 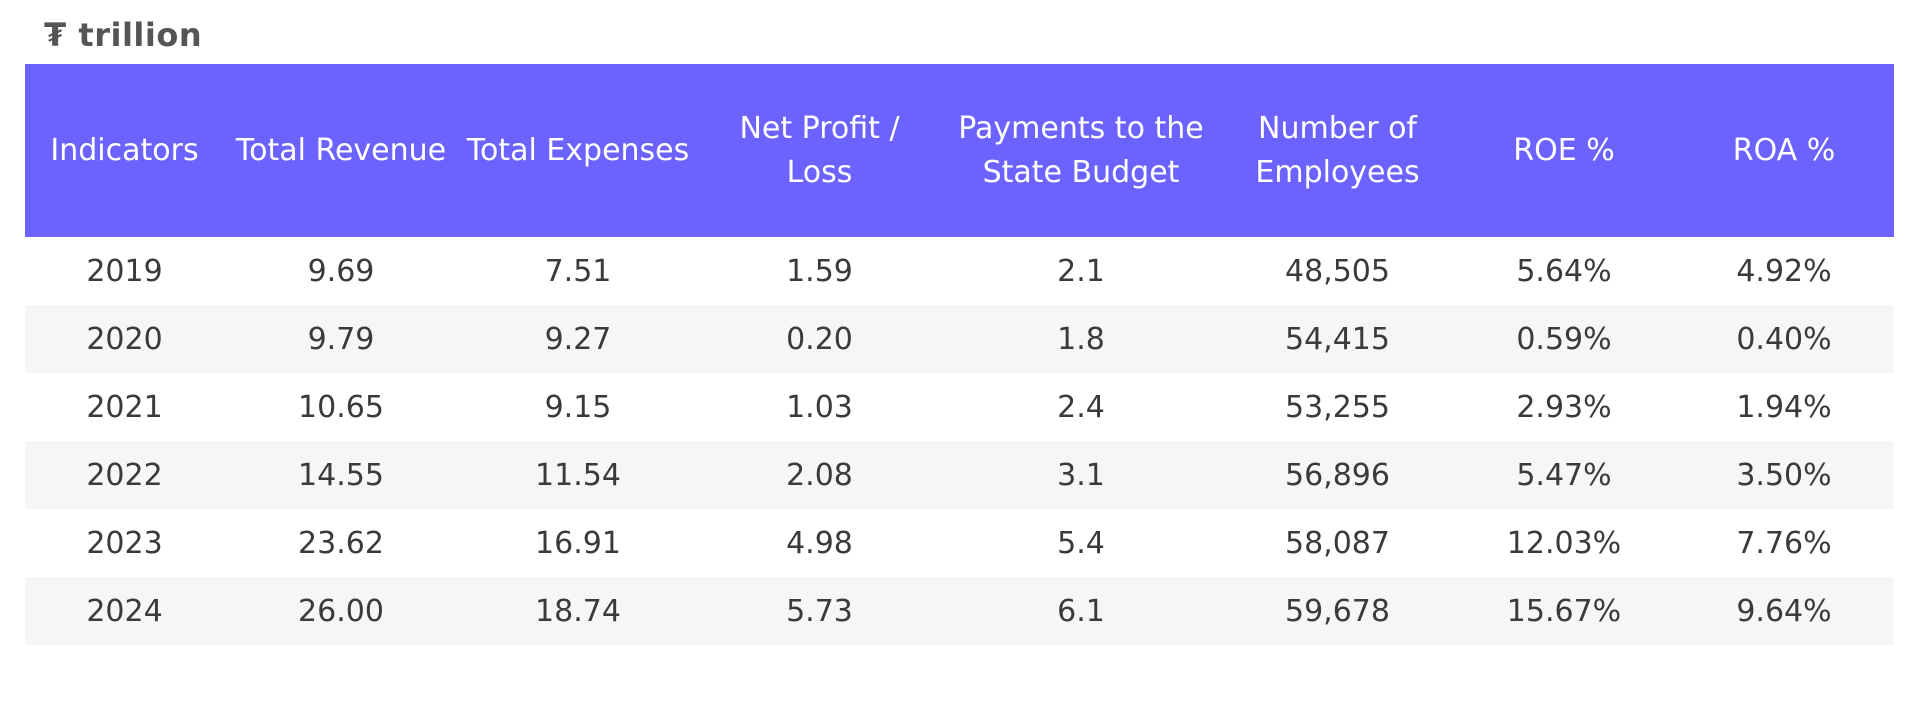 I want to click on table-cell-roa: 1.94%, so click(x=1784, y=407).